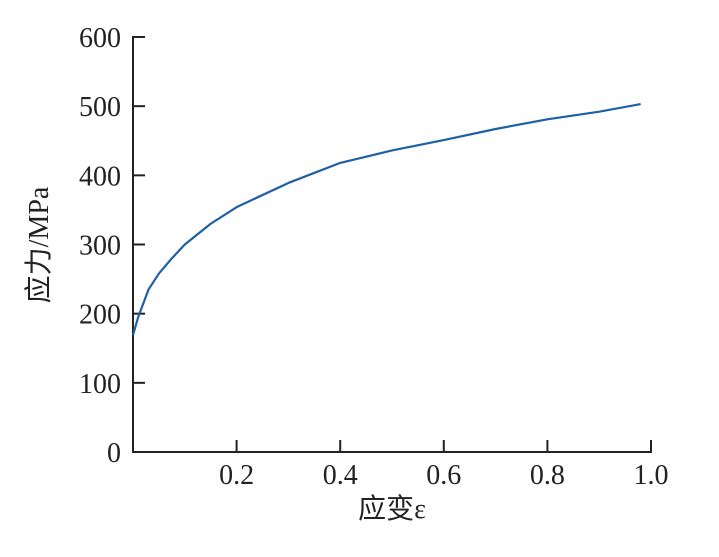 This screenshot has width=719, height=557. I want to click on x-axis-label: 应变ε, so click(392, 509).